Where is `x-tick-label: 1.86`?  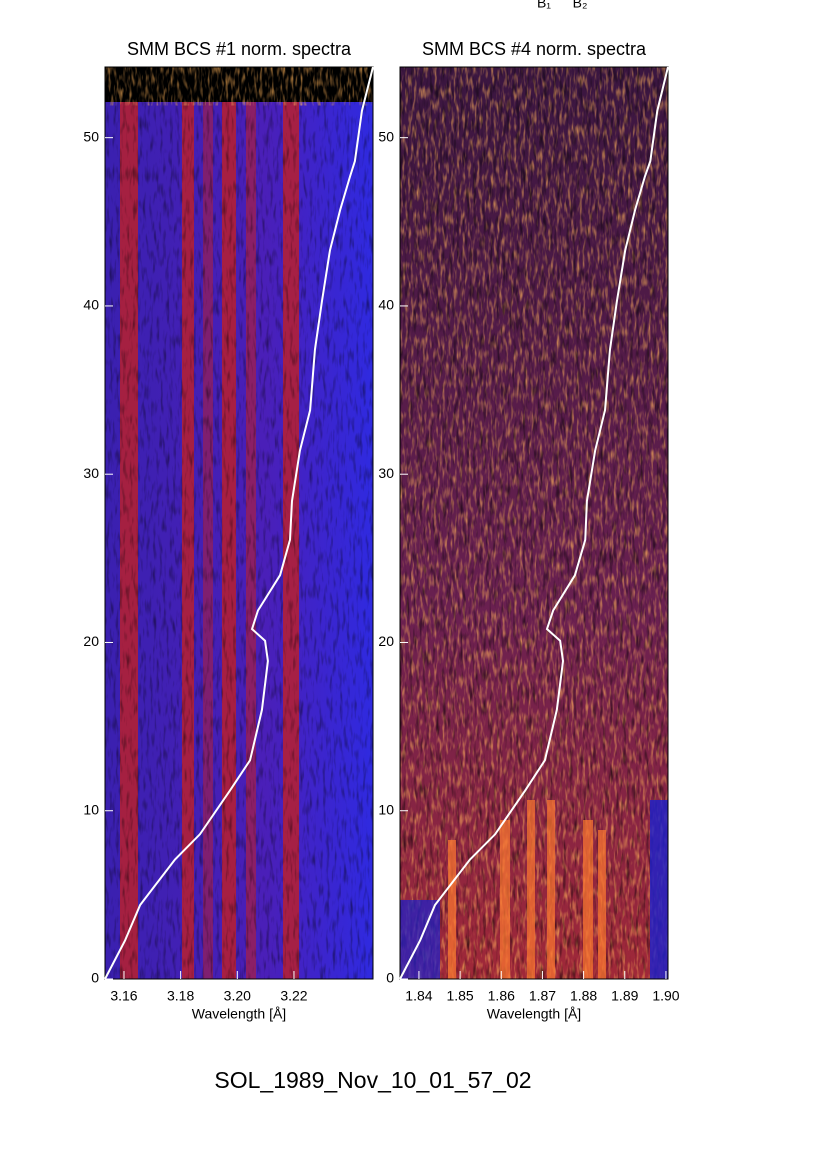
x-tick-label: 1.86 is located at coordinates (501, 996).